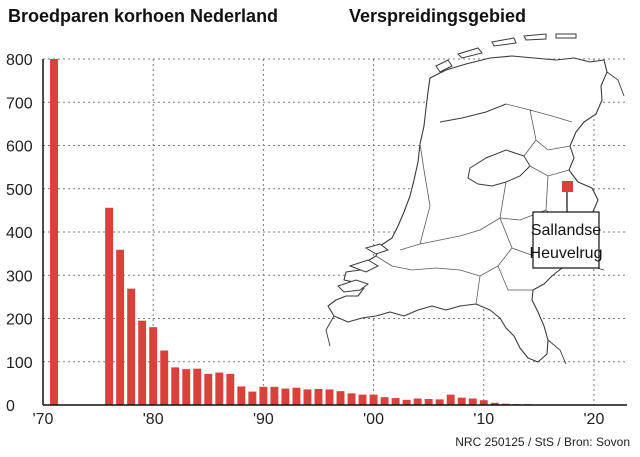  What do you see at coordinates (175, 386) in the screenshot?
I see `bar-1982` at bounding box center [175, 386].